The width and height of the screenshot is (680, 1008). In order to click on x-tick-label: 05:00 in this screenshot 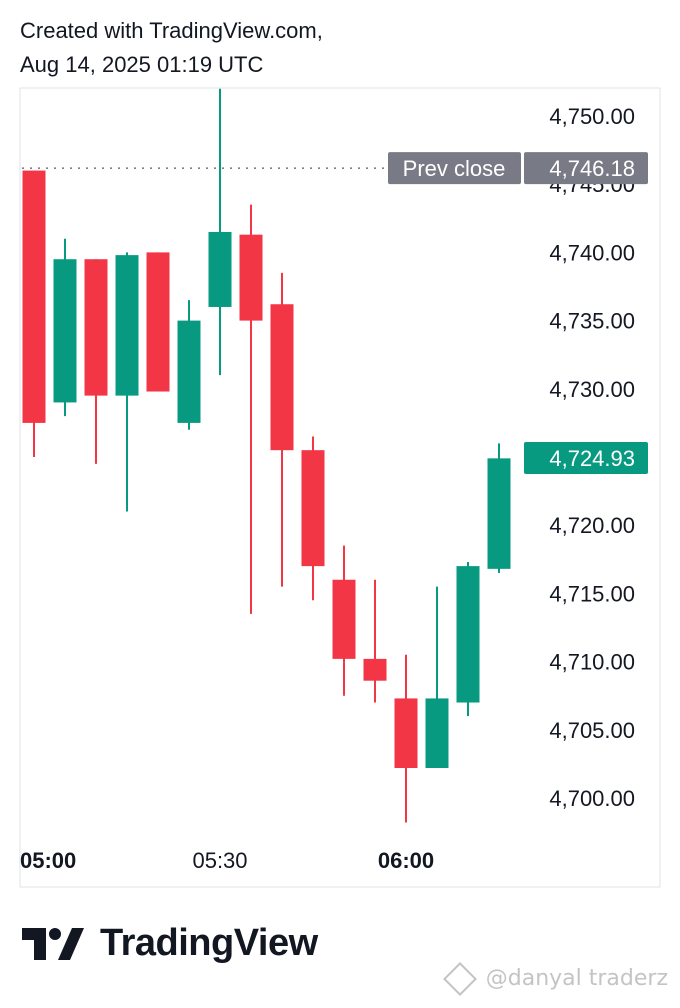, I will do `click(48, 860)`.